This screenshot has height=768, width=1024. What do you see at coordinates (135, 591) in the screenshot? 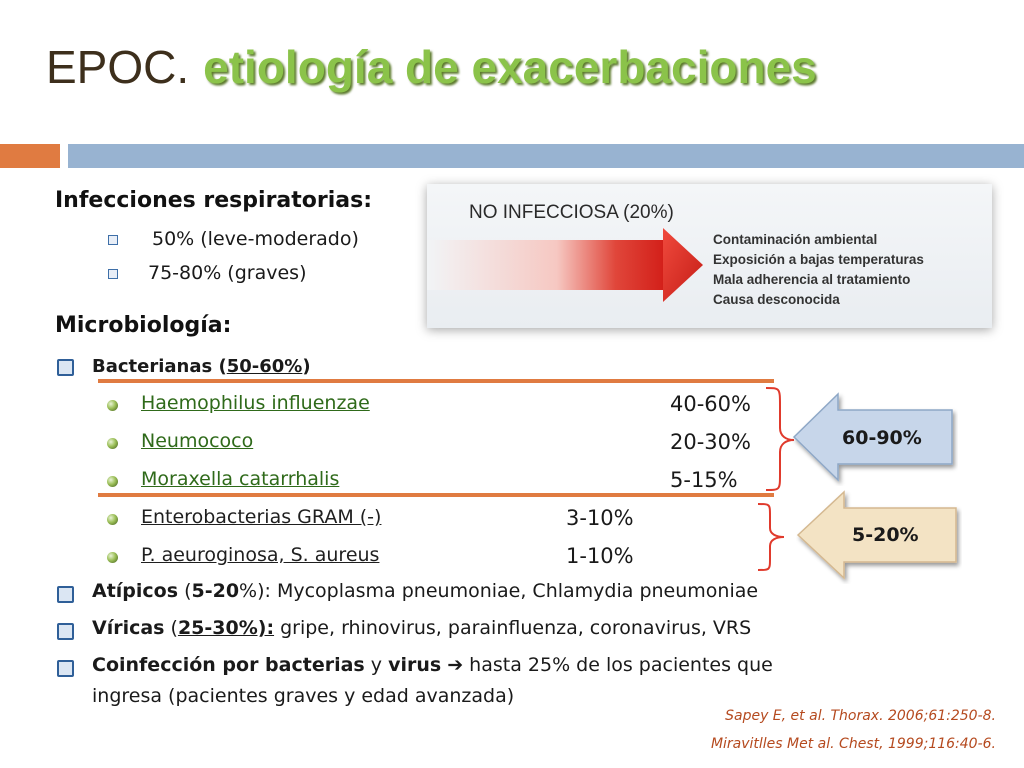
I see `atipicos-label: Atípicos` at bounding box center [135, 591].